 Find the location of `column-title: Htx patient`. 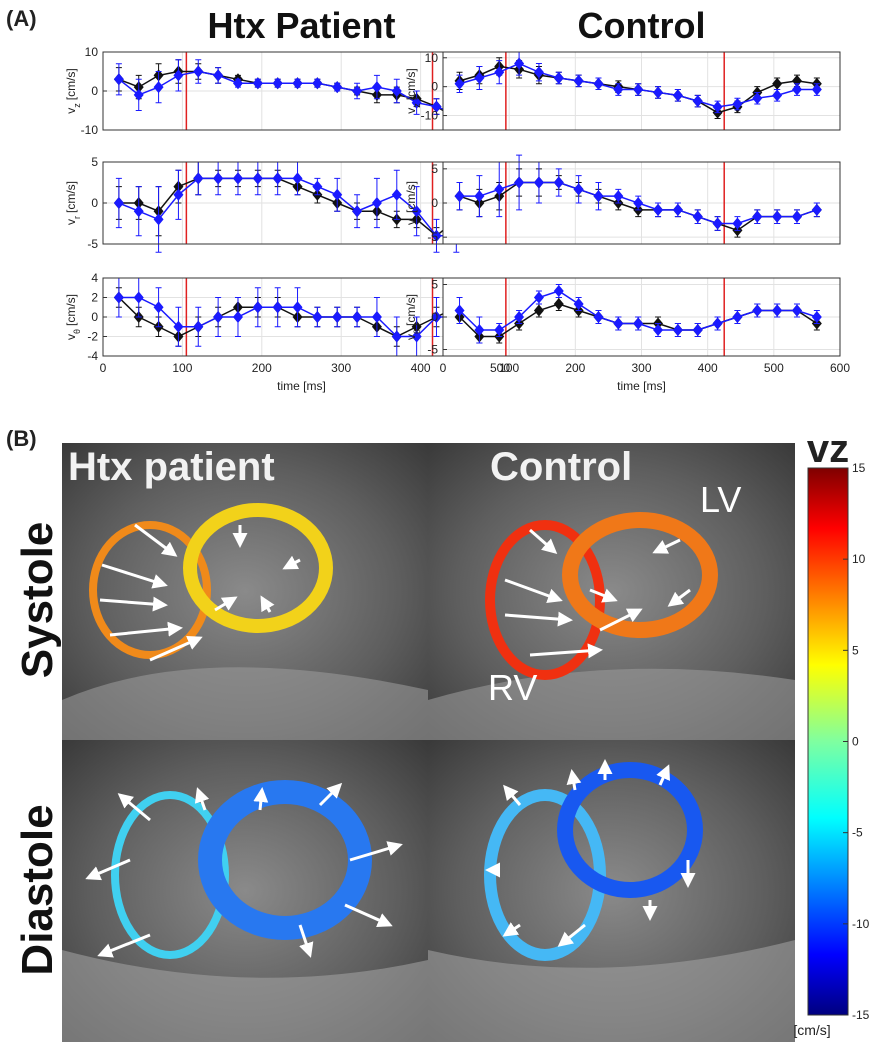

column-title: Htx patient is located at coordinates (171, 467).